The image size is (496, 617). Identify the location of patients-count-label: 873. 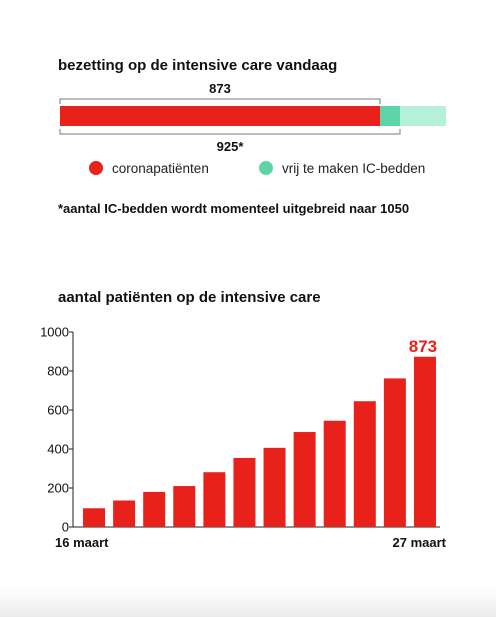
(220, 88).